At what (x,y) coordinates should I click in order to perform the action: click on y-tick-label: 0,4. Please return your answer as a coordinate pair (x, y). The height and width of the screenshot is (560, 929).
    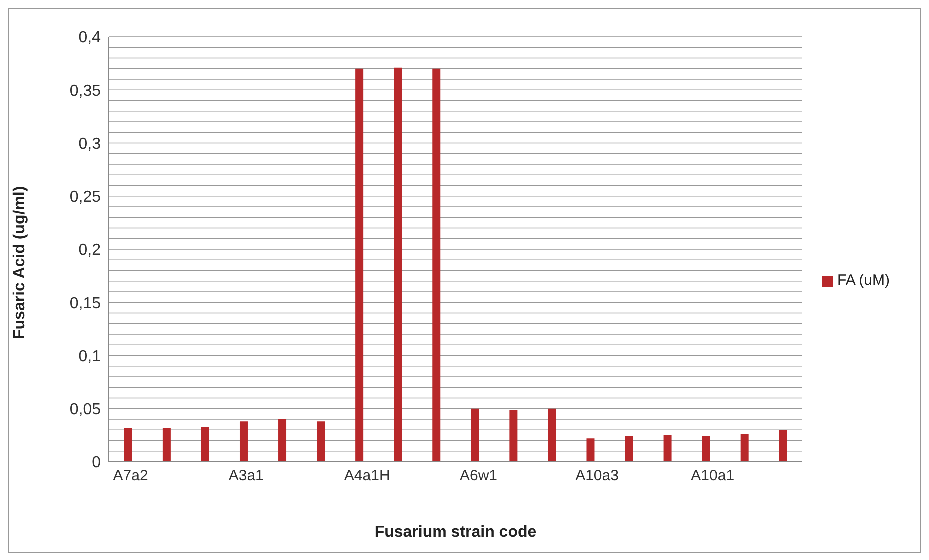
    Looking at the image, I should click on (90, 38).